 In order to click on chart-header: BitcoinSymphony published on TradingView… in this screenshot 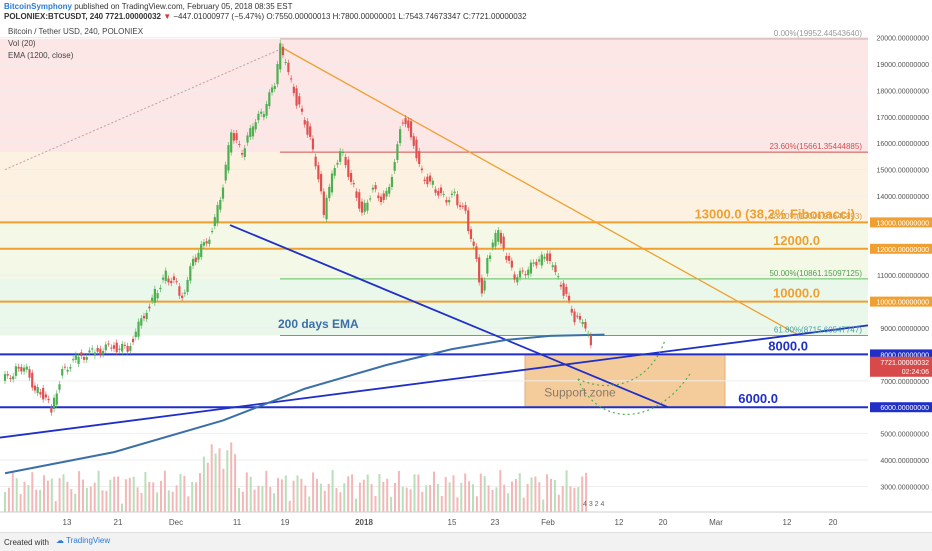, I will do `click(466, 11)`.